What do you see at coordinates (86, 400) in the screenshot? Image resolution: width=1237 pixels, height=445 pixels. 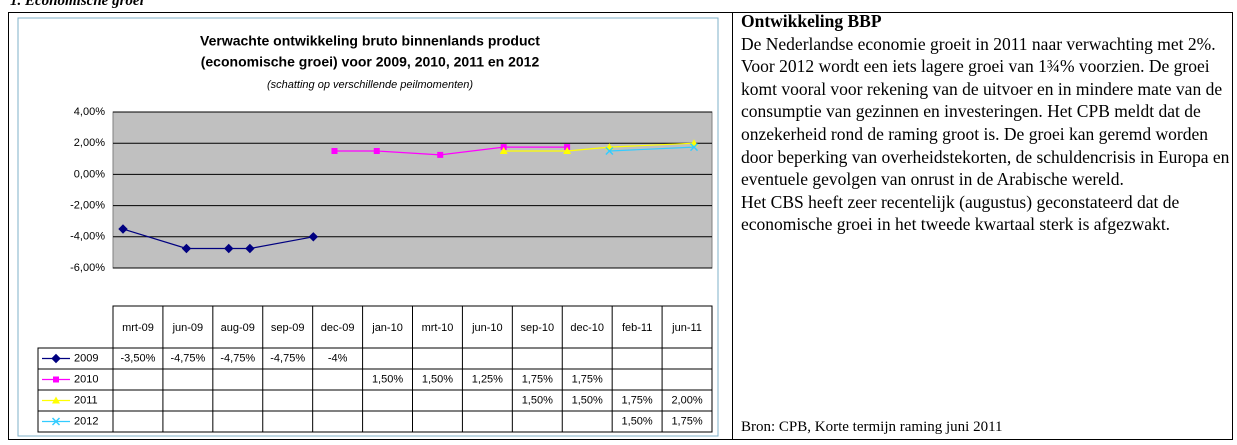 I see `legend-label: 2011` at bounding box center [86, 400].